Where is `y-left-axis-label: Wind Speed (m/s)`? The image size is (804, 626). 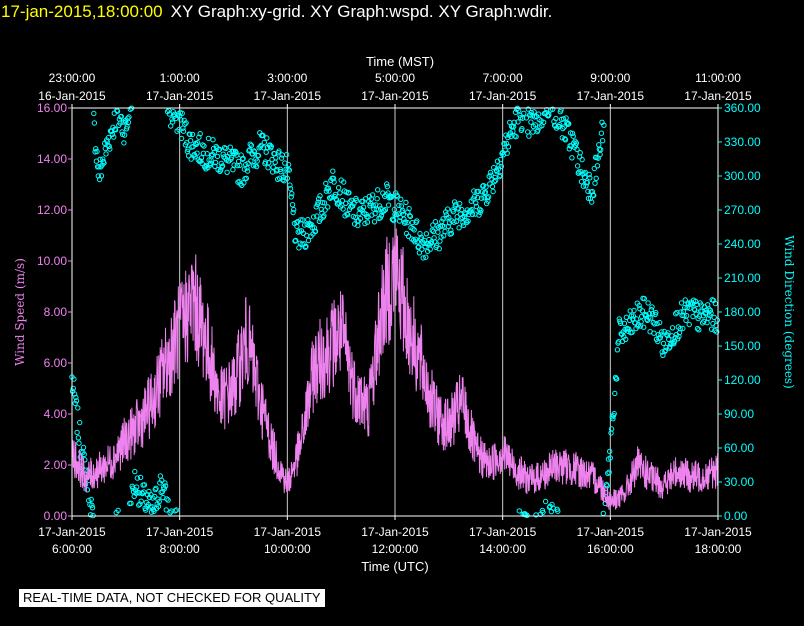
y-left-axis-label: Wind Speed (m/s) is located at coordinates (20, 312).